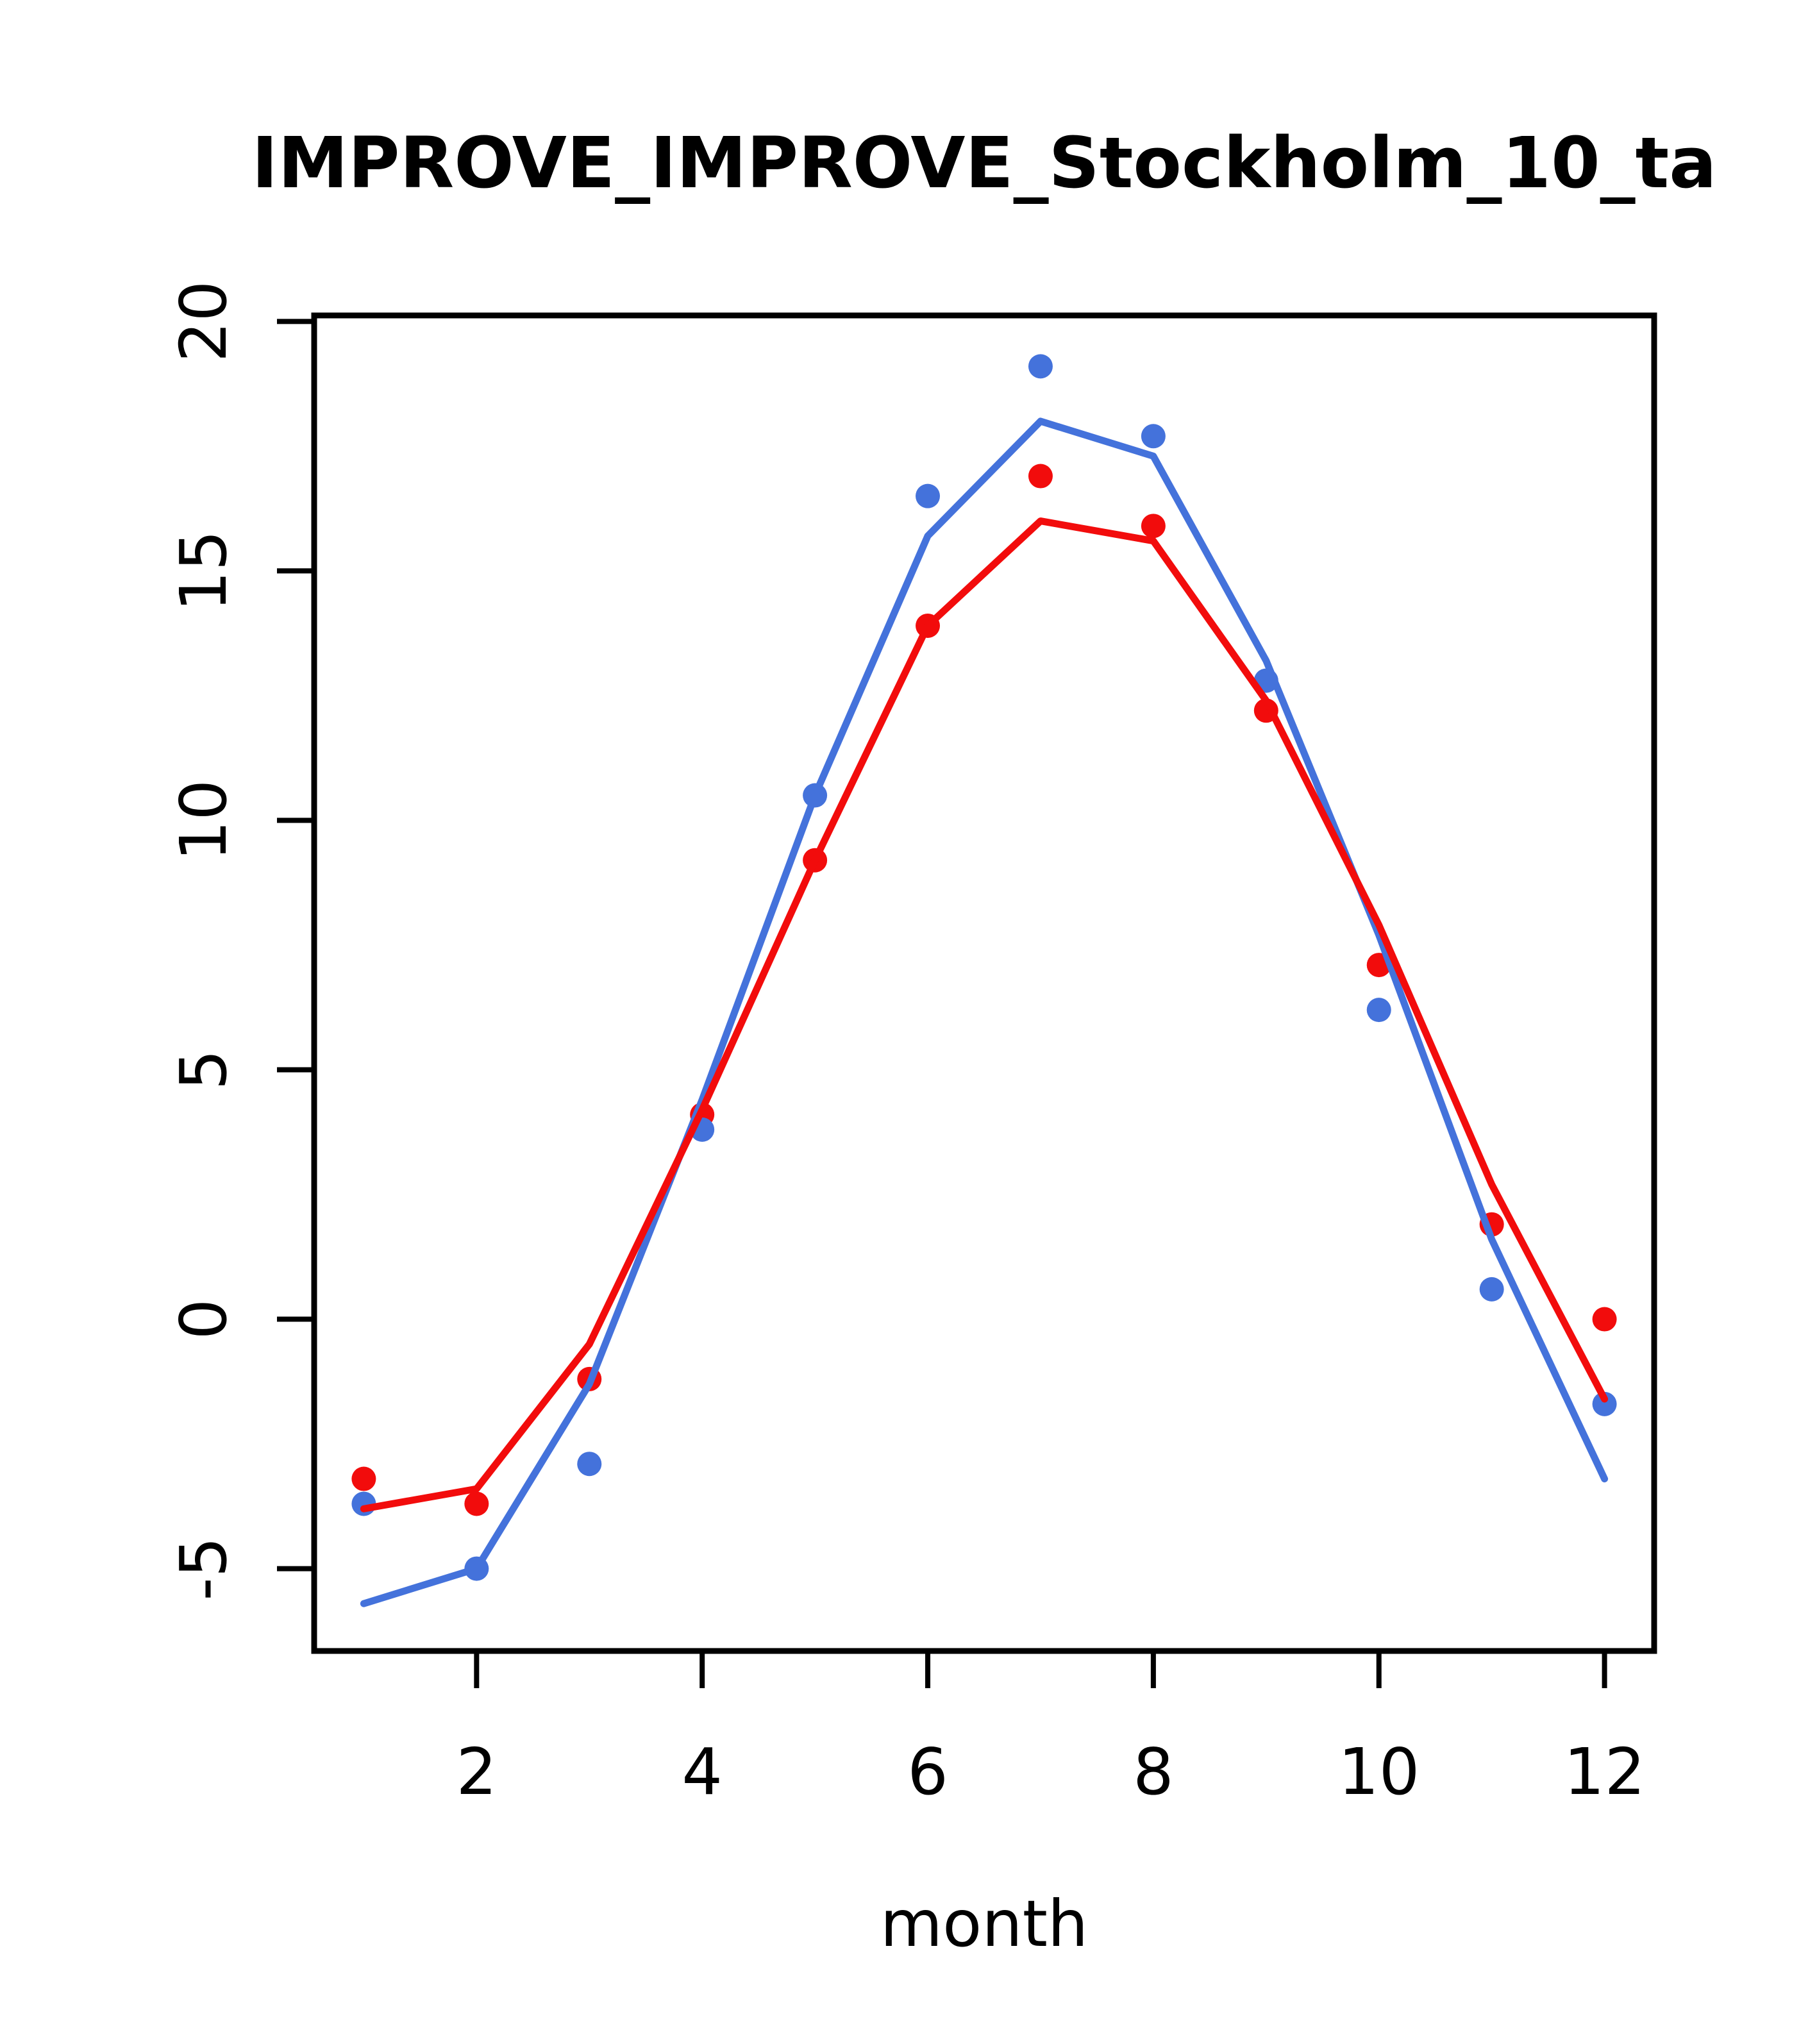  I want to click on y-tick-label: 20, so click(204, 321).